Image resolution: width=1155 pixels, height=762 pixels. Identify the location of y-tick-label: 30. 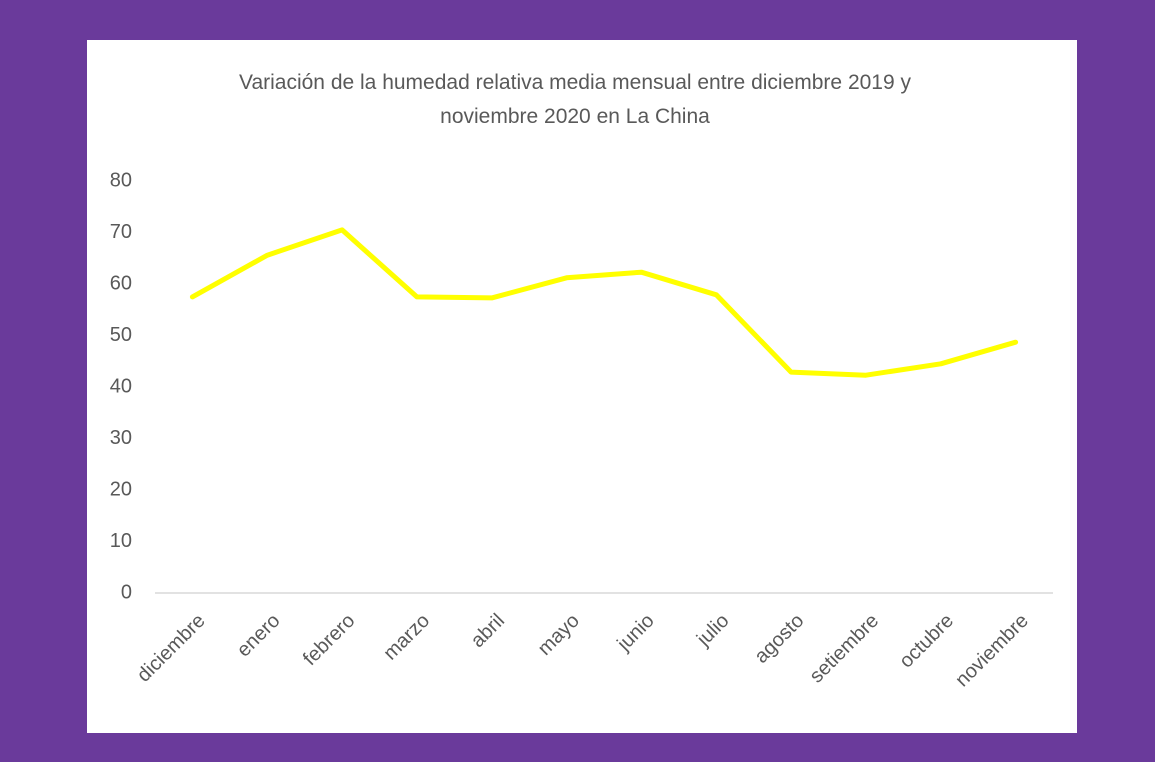
(121, 438).